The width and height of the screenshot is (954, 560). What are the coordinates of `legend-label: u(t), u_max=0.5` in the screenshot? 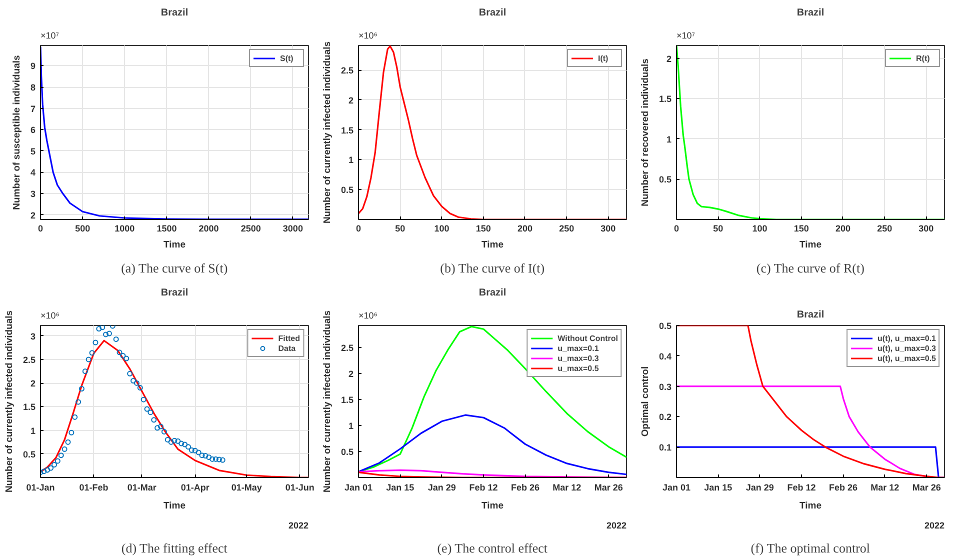 It's located at (907, 358).